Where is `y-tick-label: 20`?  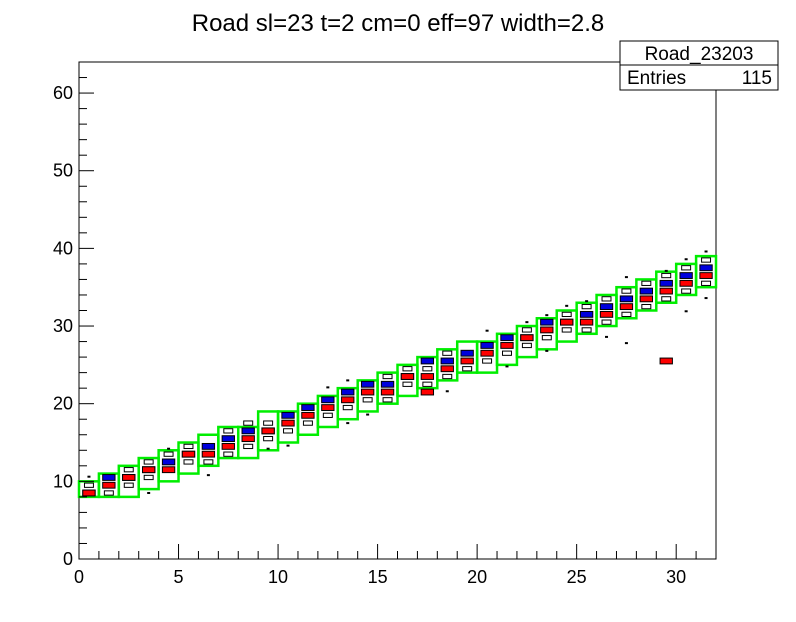 y-tick-label: 20 is located at coordinates (63, 404).